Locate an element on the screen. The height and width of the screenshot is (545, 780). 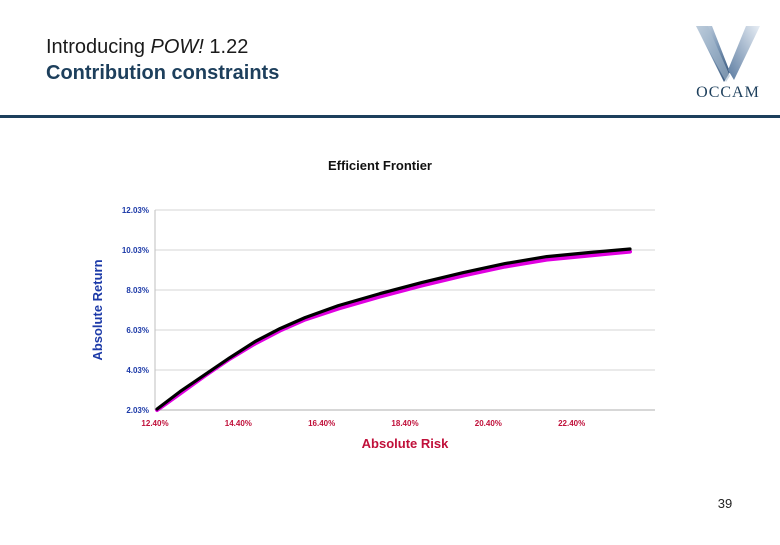
y-tick-label: 6.03% is located at coordinates (137, 330).